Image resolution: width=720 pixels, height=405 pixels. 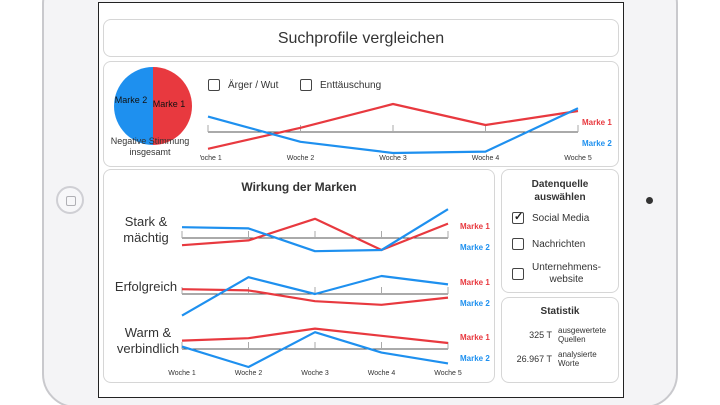 I want to click on source-option-label-line-2: website, so click(x=566, y=279).